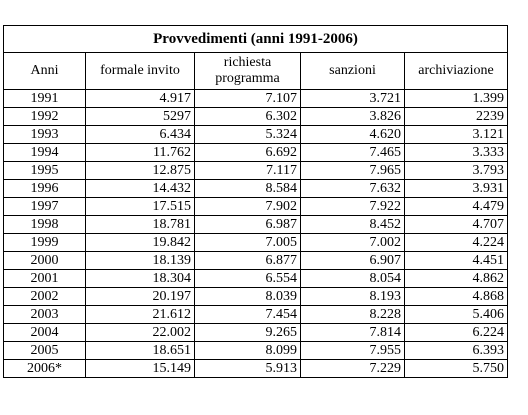 This screenshot has height=415, width=528. I want to click on sanzioni-cell: 8.452, so click(352, 224).